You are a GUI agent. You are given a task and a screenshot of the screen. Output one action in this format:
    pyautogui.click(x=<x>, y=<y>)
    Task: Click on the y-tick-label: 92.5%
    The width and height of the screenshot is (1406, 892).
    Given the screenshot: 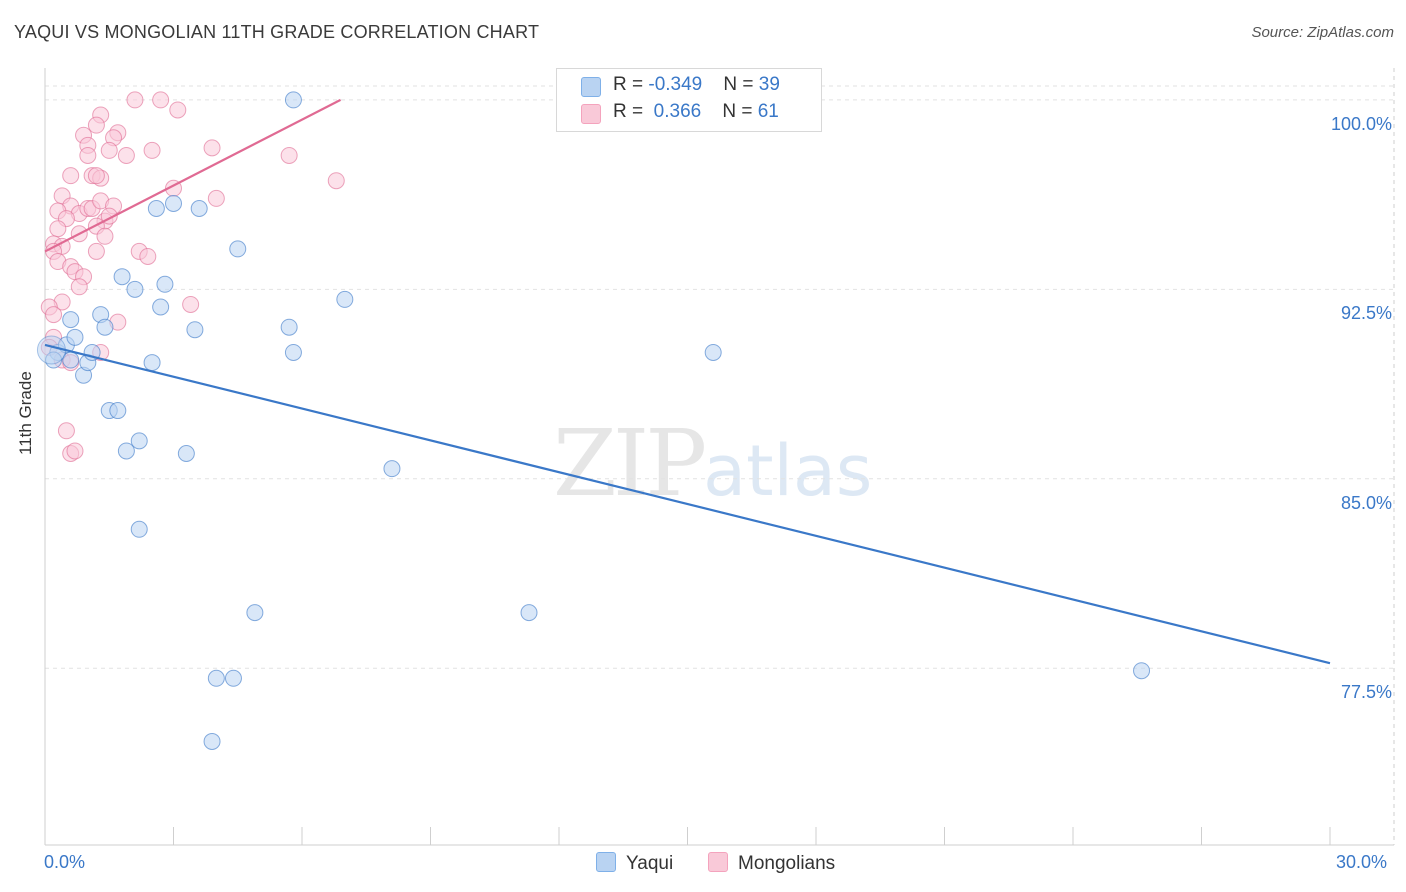 What is the action you would take?
    pyautogui.click(x=1366, y=313)
    